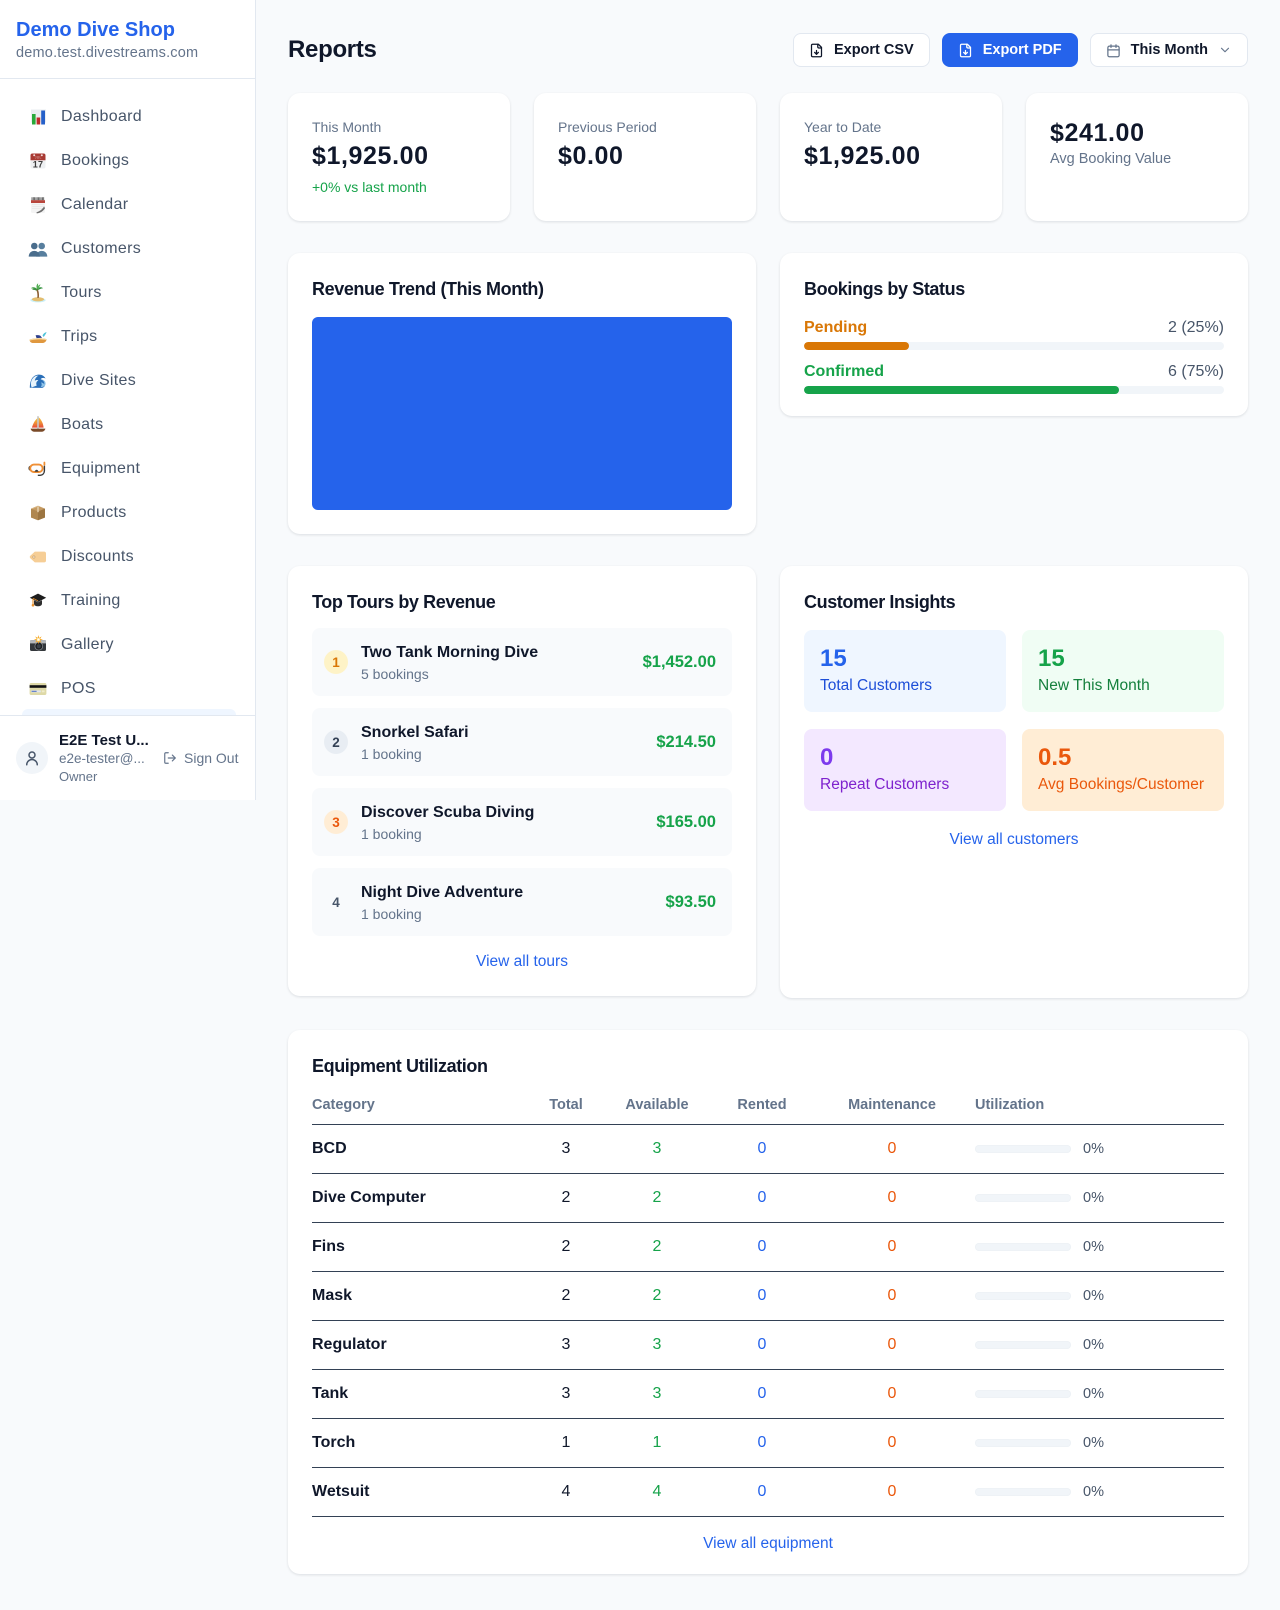 This screenshot has width=1280, height=1610. Describe the element at coordinates (38, 158) in the screenshot. I see `svg-text: JUL` at that location.